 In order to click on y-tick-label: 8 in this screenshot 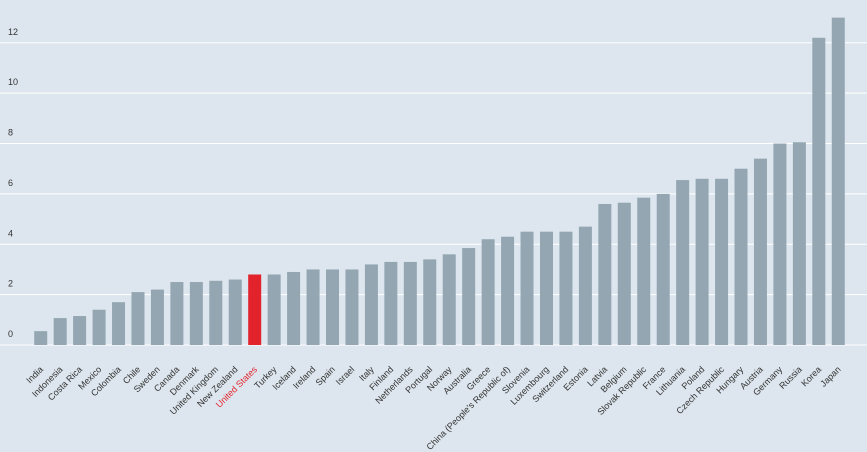, I will do `click(10, 133)`.